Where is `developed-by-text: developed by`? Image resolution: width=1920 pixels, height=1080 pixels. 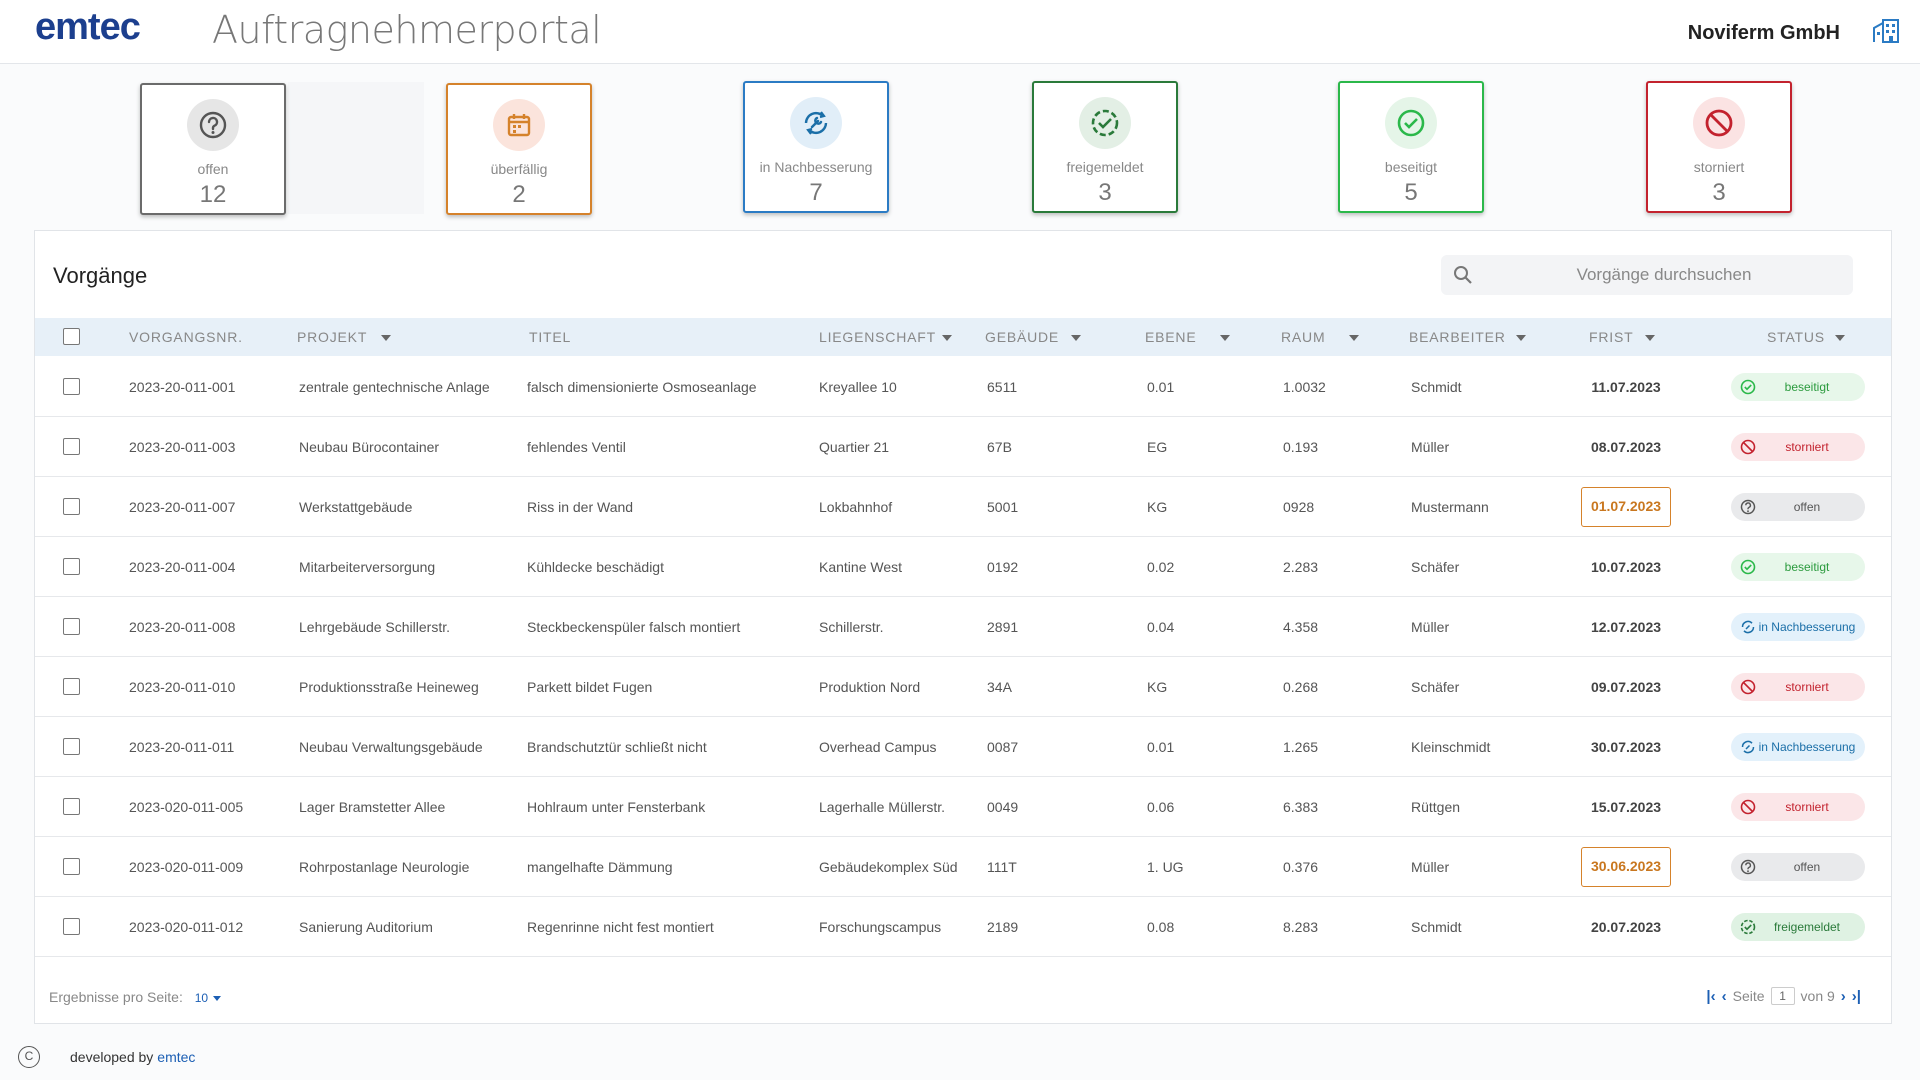 developed-by-text: developed by is located at coordinates (112, 1057).